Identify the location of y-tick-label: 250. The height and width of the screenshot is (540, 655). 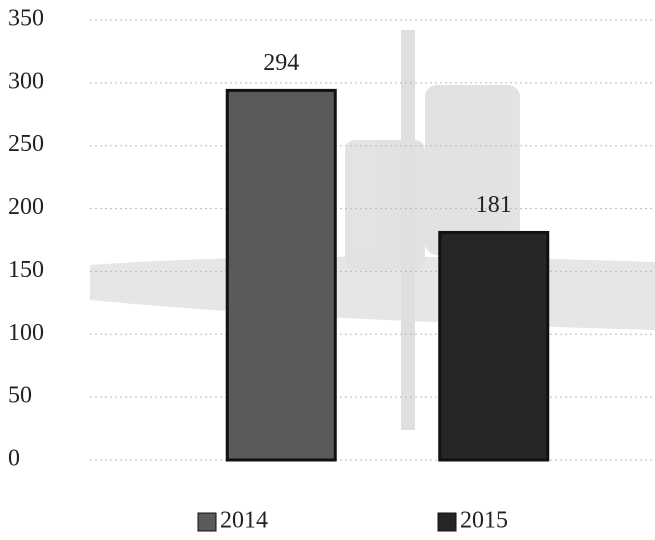
(26, 144).